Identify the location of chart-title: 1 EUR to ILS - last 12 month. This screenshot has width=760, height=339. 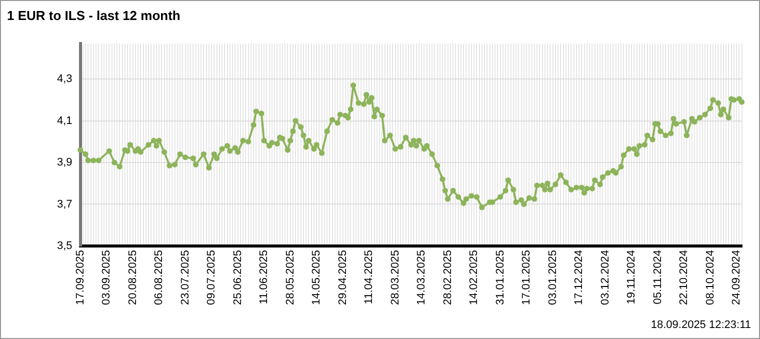
(93, 15).